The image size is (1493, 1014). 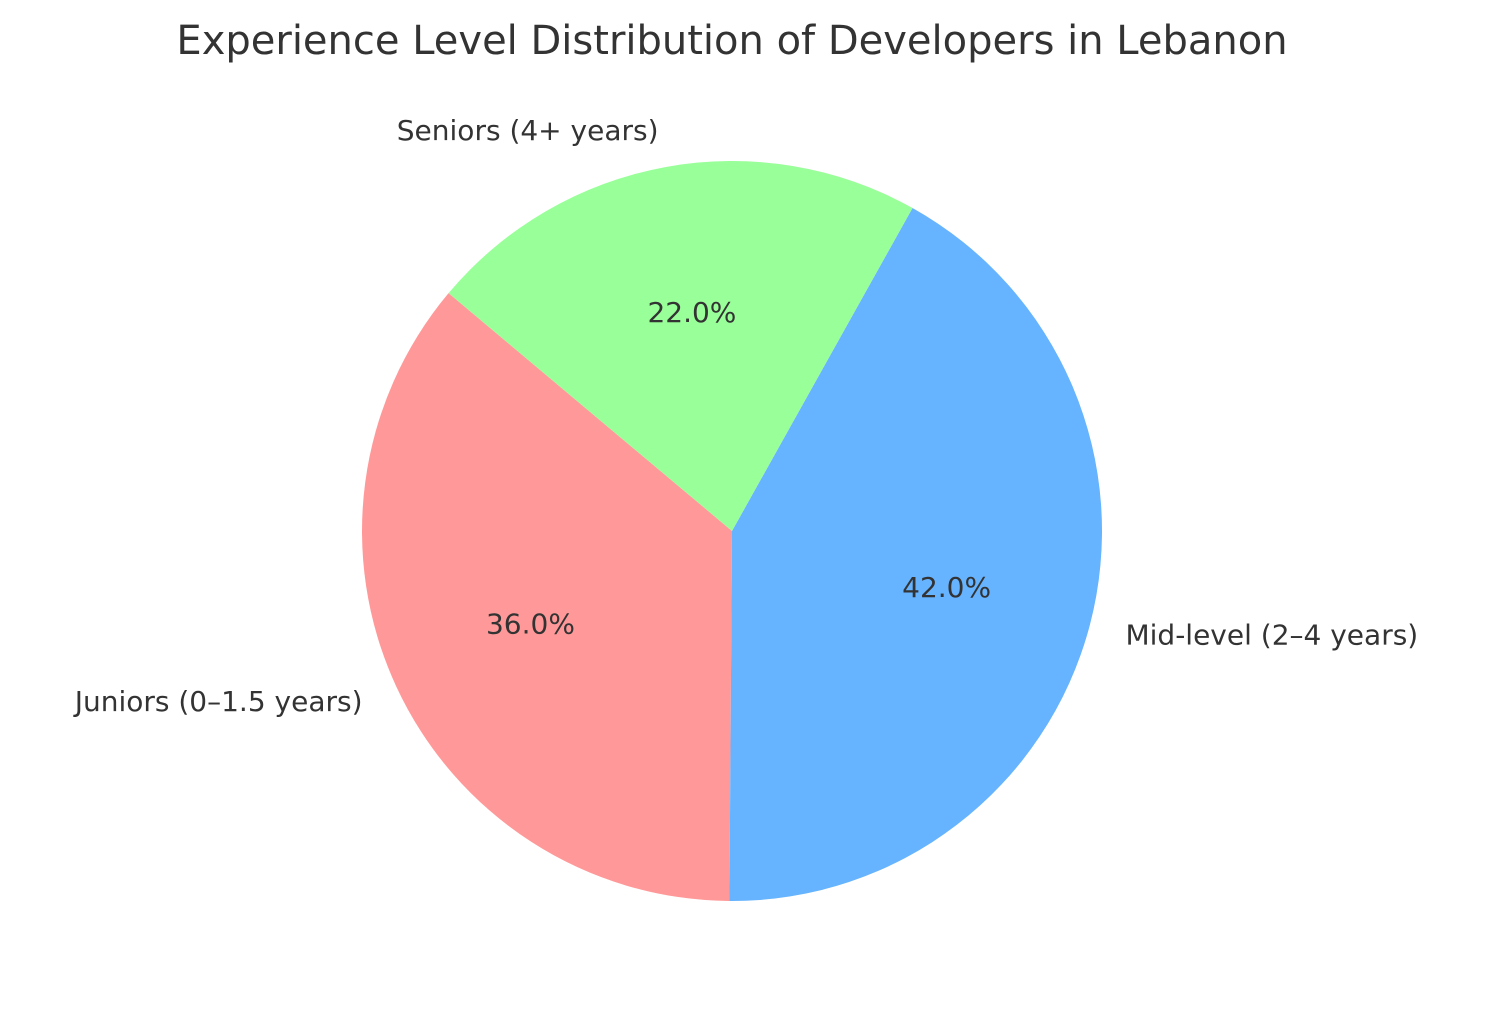 What do you see at coordinates (218, 701) in the screenshot?
I see `slice-label-juniors: Juniors (0–1.5 years)` at bounding box center [218, 701].